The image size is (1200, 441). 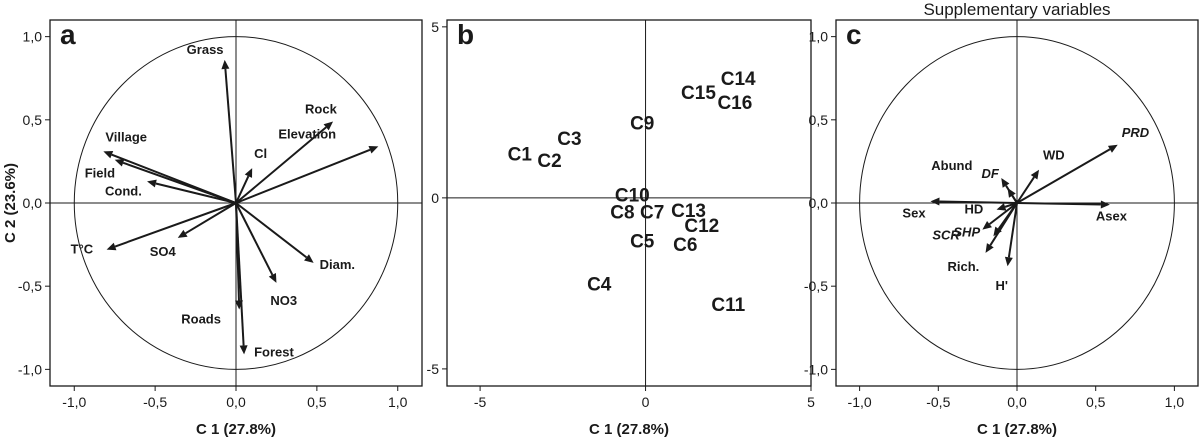 I want to click on panel-letter-c: c, so click(x=854, y=34).